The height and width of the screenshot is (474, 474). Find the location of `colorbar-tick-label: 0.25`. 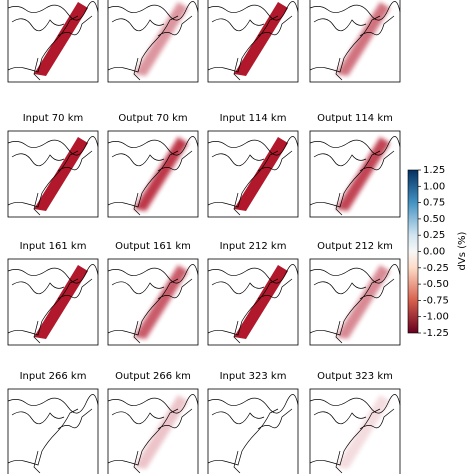

colorbar-tick-label: 0.25 is located at coordinates (434, 235).